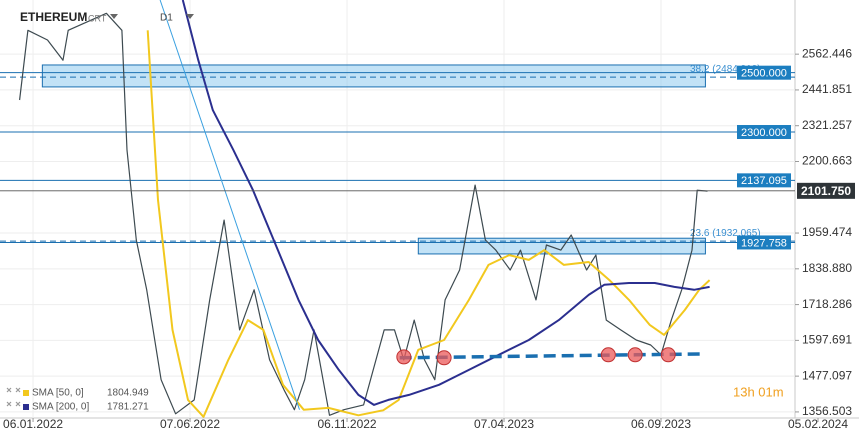 This screenshot has height=439, width=859. What do you see at coordinates (53, 17) in the screenshot?
I see `chart-title: ETHEREUM` at bounding box center [53, 17].